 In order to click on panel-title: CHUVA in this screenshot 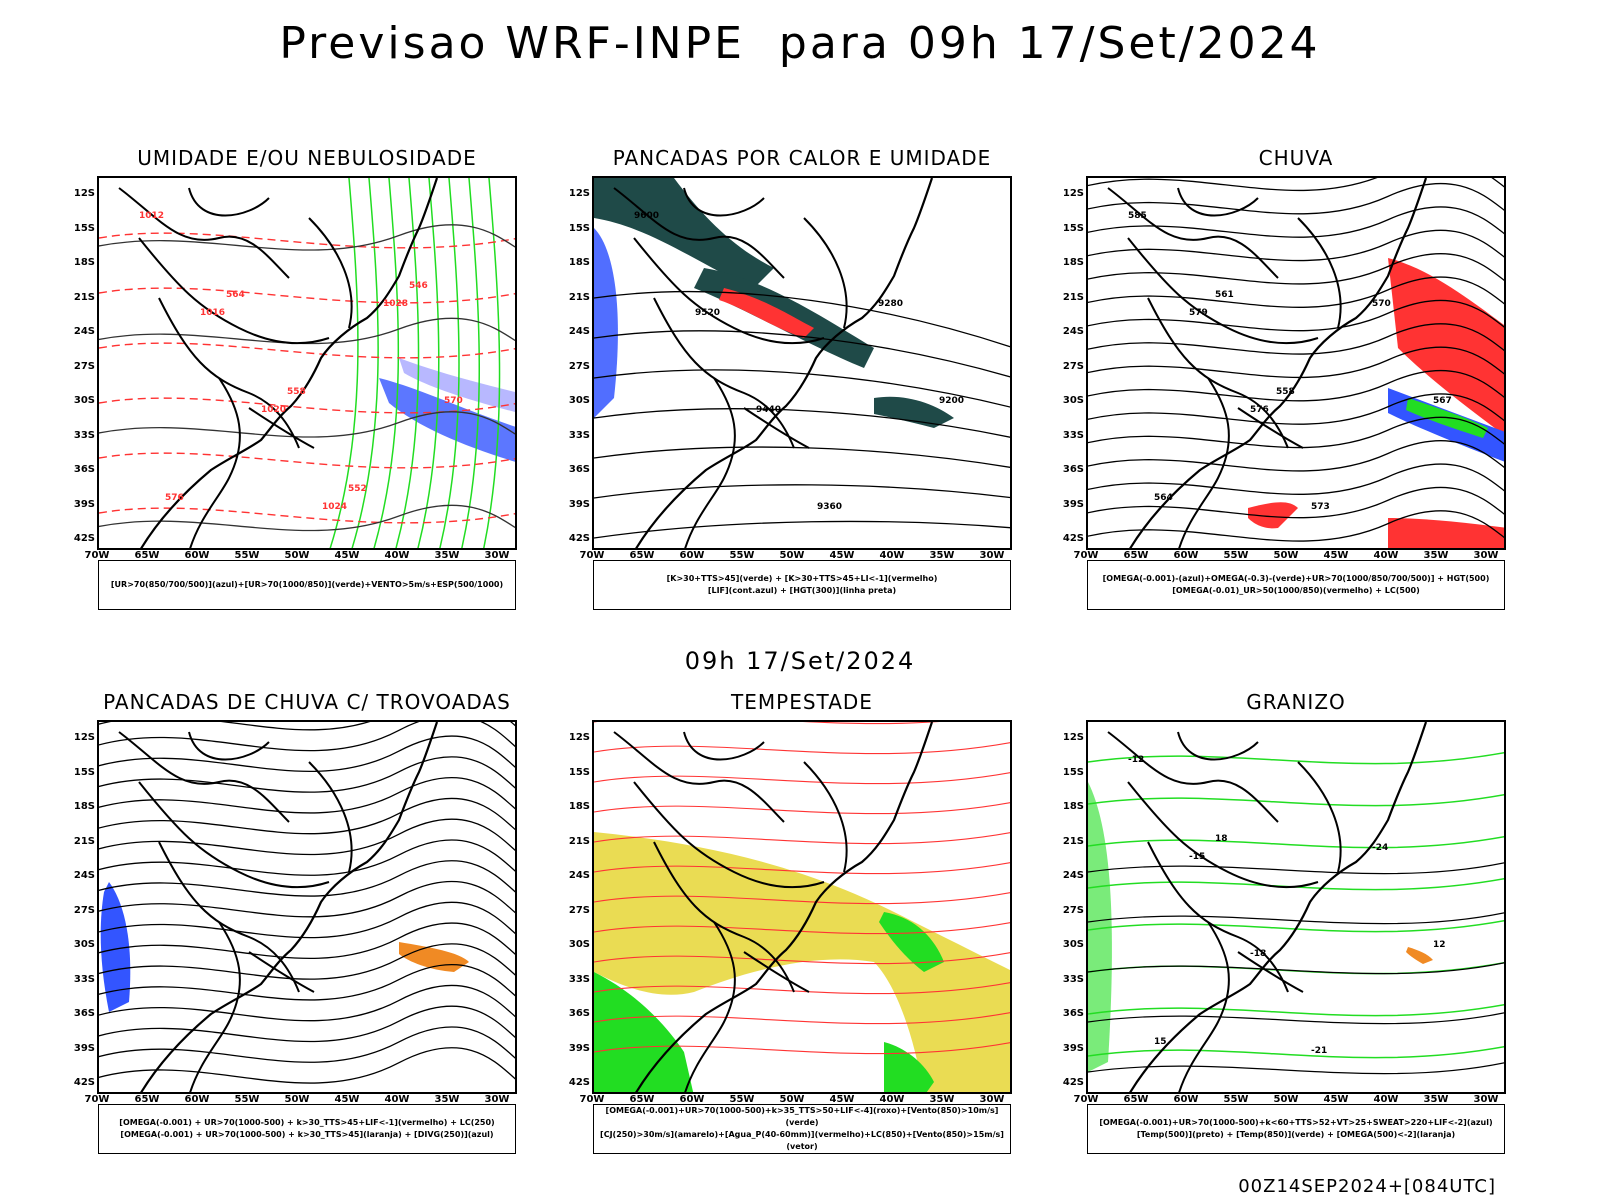, I will do `click(1296, 158)`.